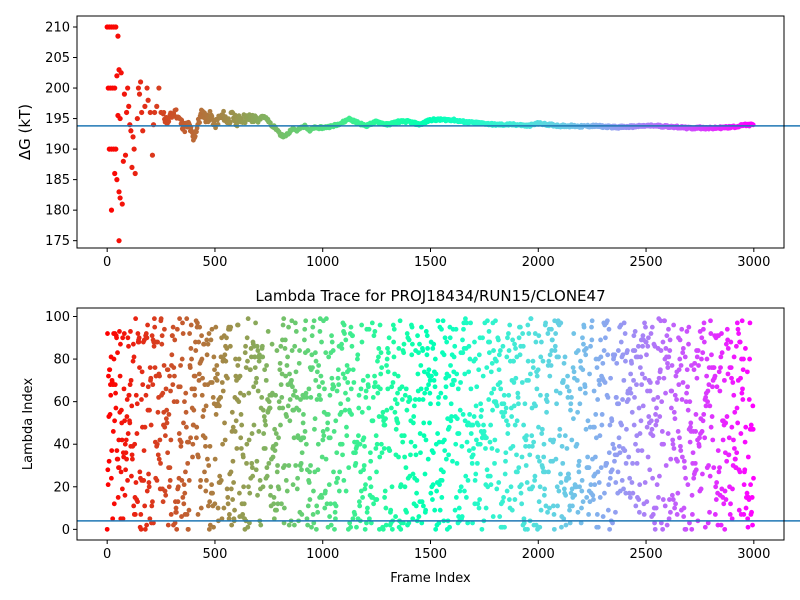  What do you see at coordinates (61, 360) in the screenshot?
I see `y-tick-label: 80` at bounding box center [61, 360].